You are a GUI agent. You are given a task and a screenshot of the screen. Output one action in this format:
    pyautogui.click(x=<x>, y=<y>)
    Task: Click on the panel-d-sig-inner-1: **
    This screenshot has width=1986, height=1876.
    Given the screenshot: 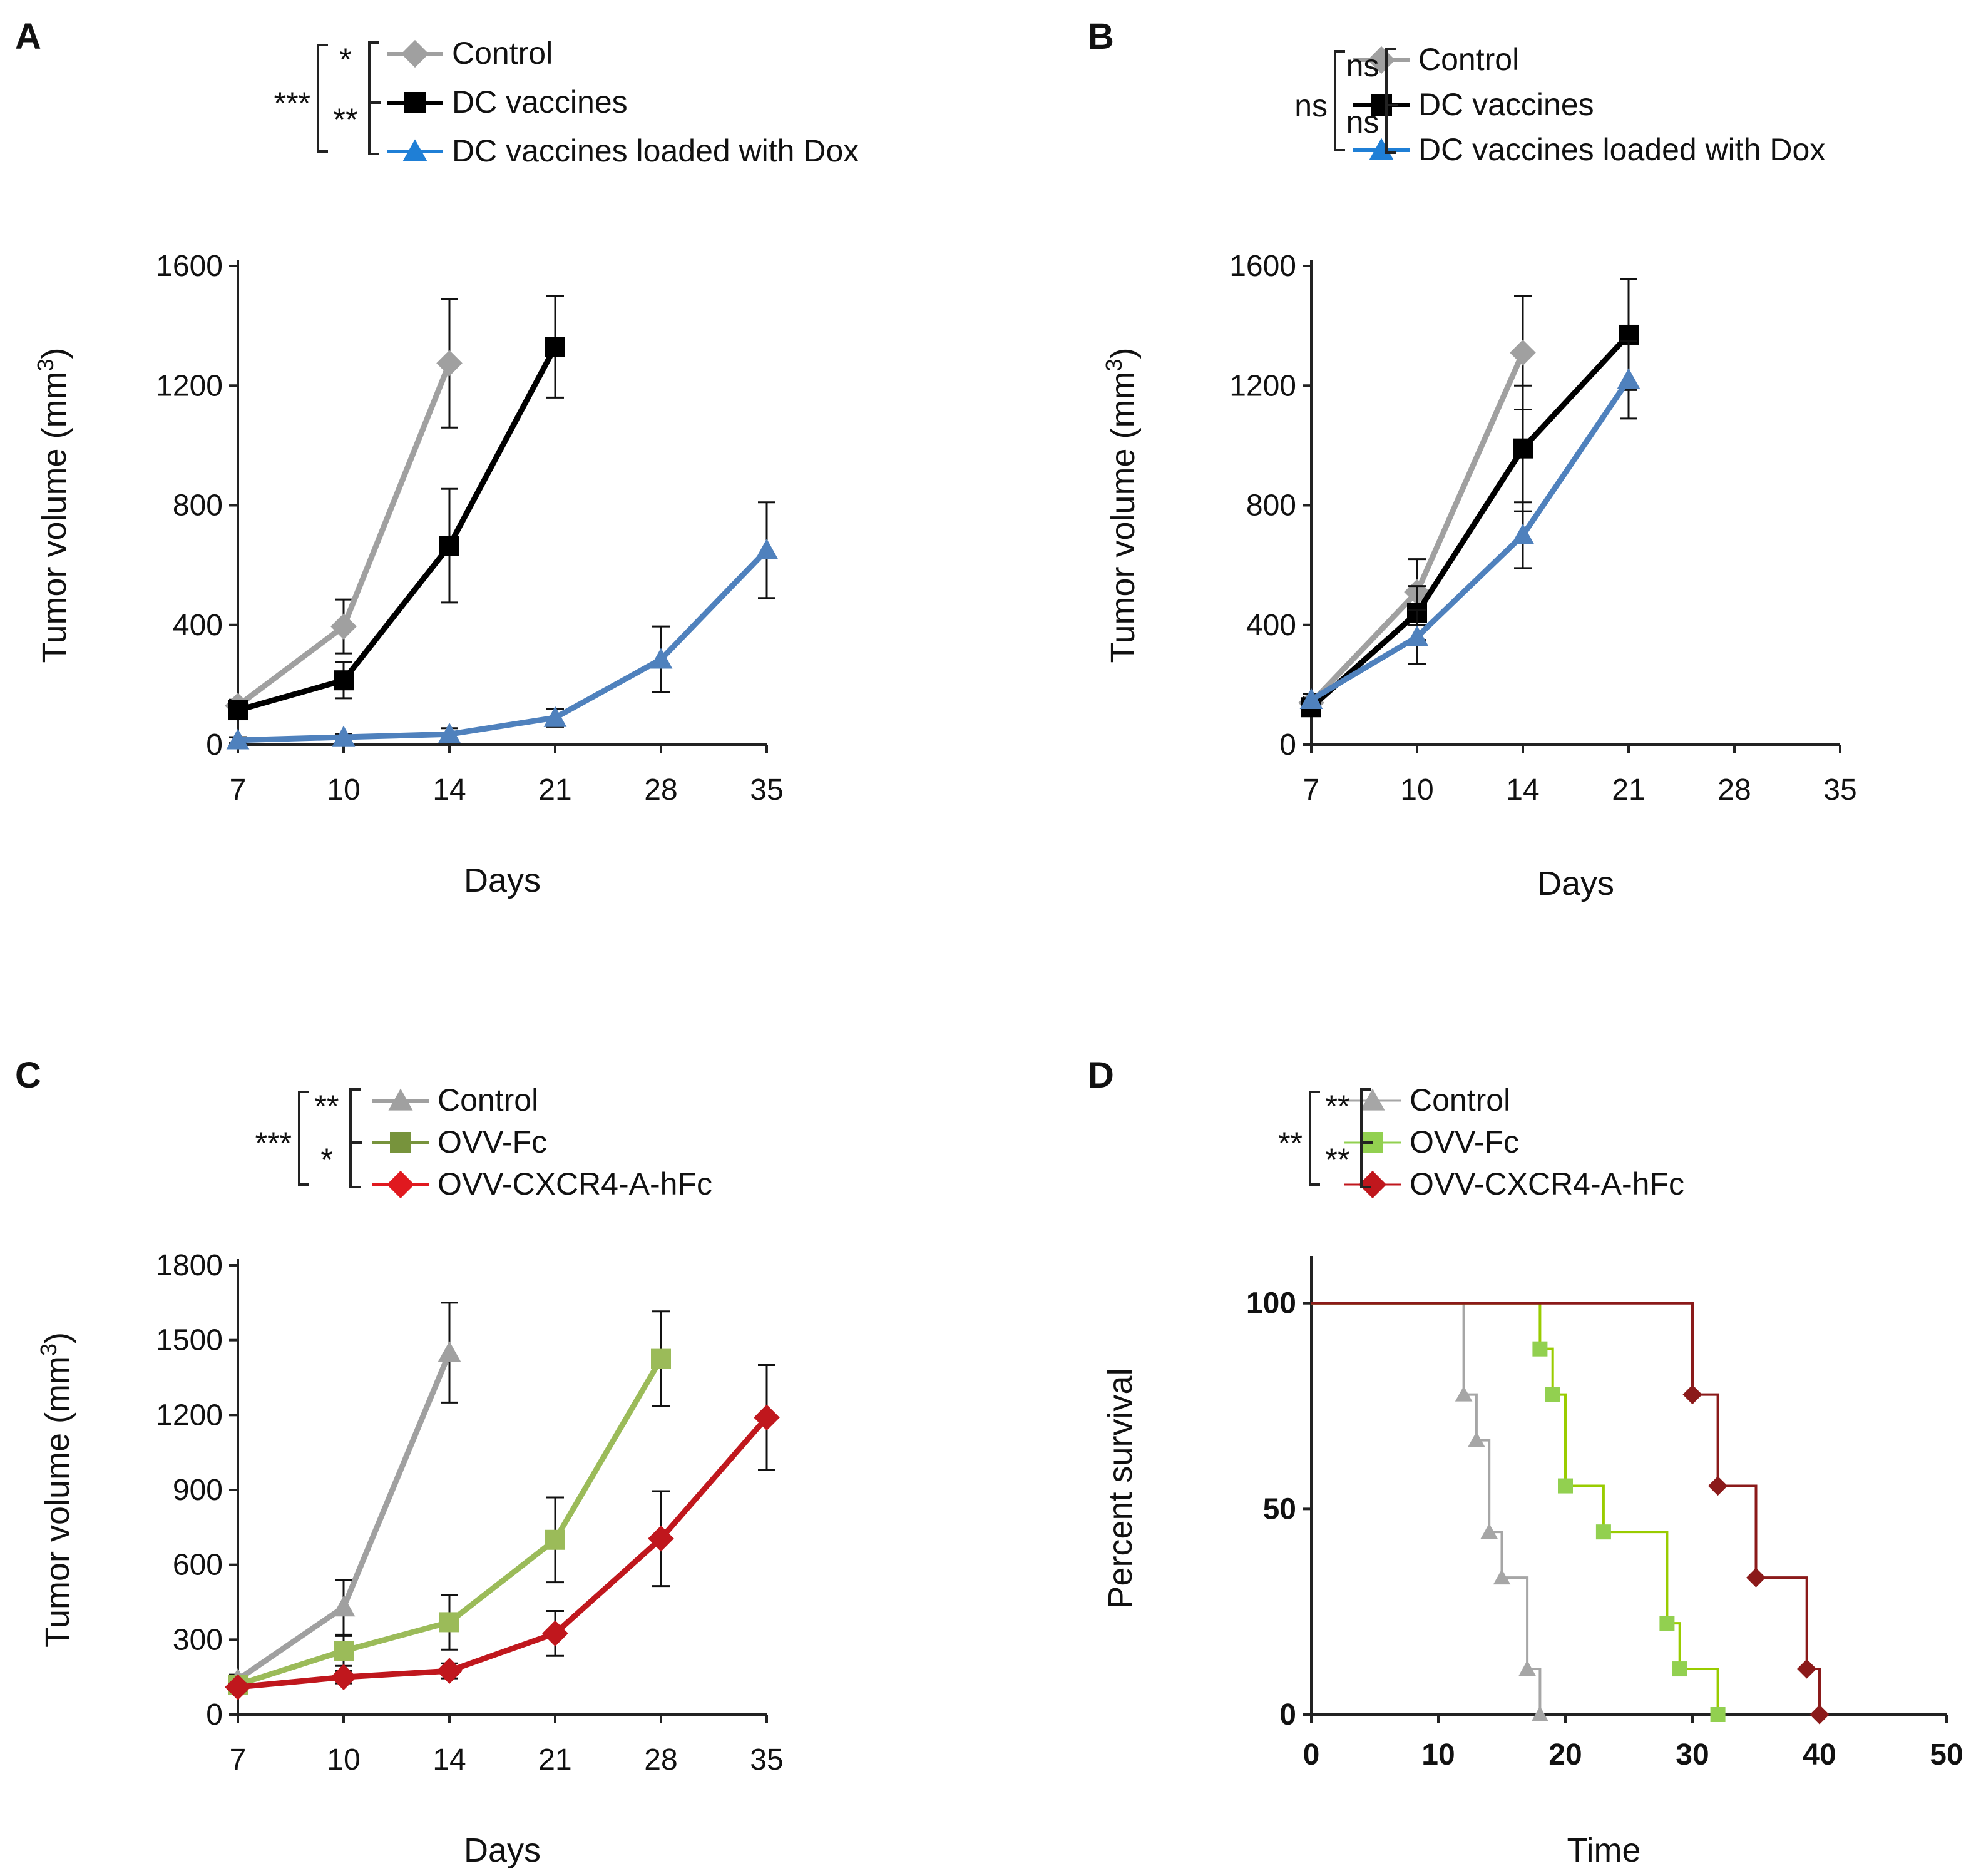 What is the action you would take?
    pyautogui.click(x=1338, y=1106)
    